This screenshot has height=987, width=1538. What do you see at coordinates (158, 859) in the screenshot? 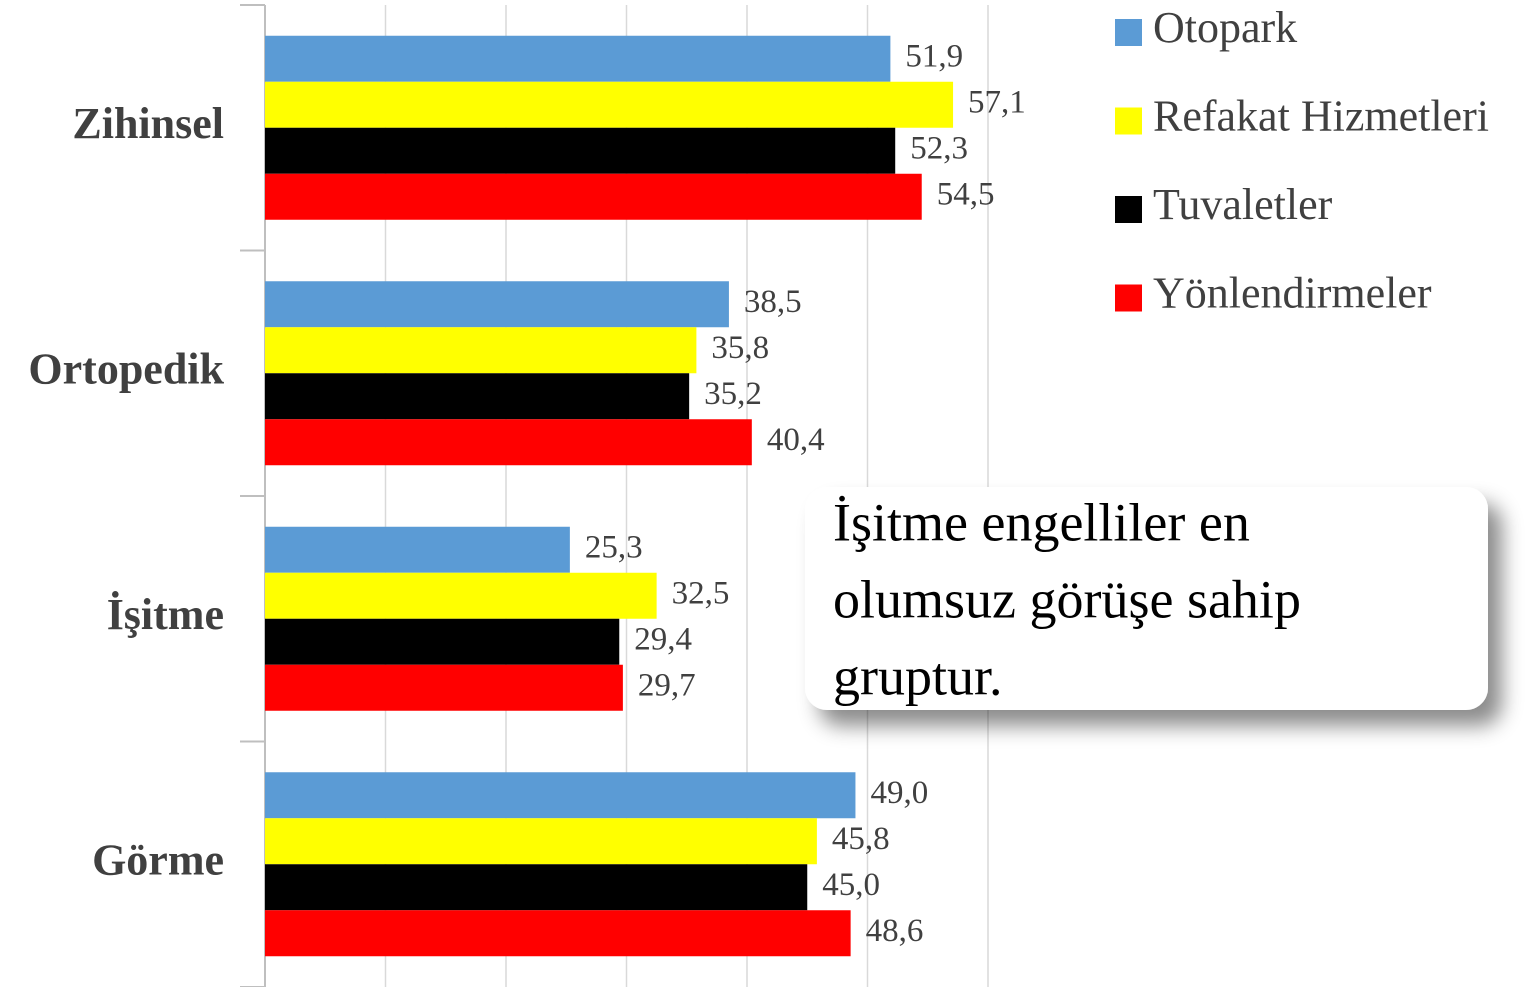
I see `y-tick-label: Görme` at bounding box center [158, 859].